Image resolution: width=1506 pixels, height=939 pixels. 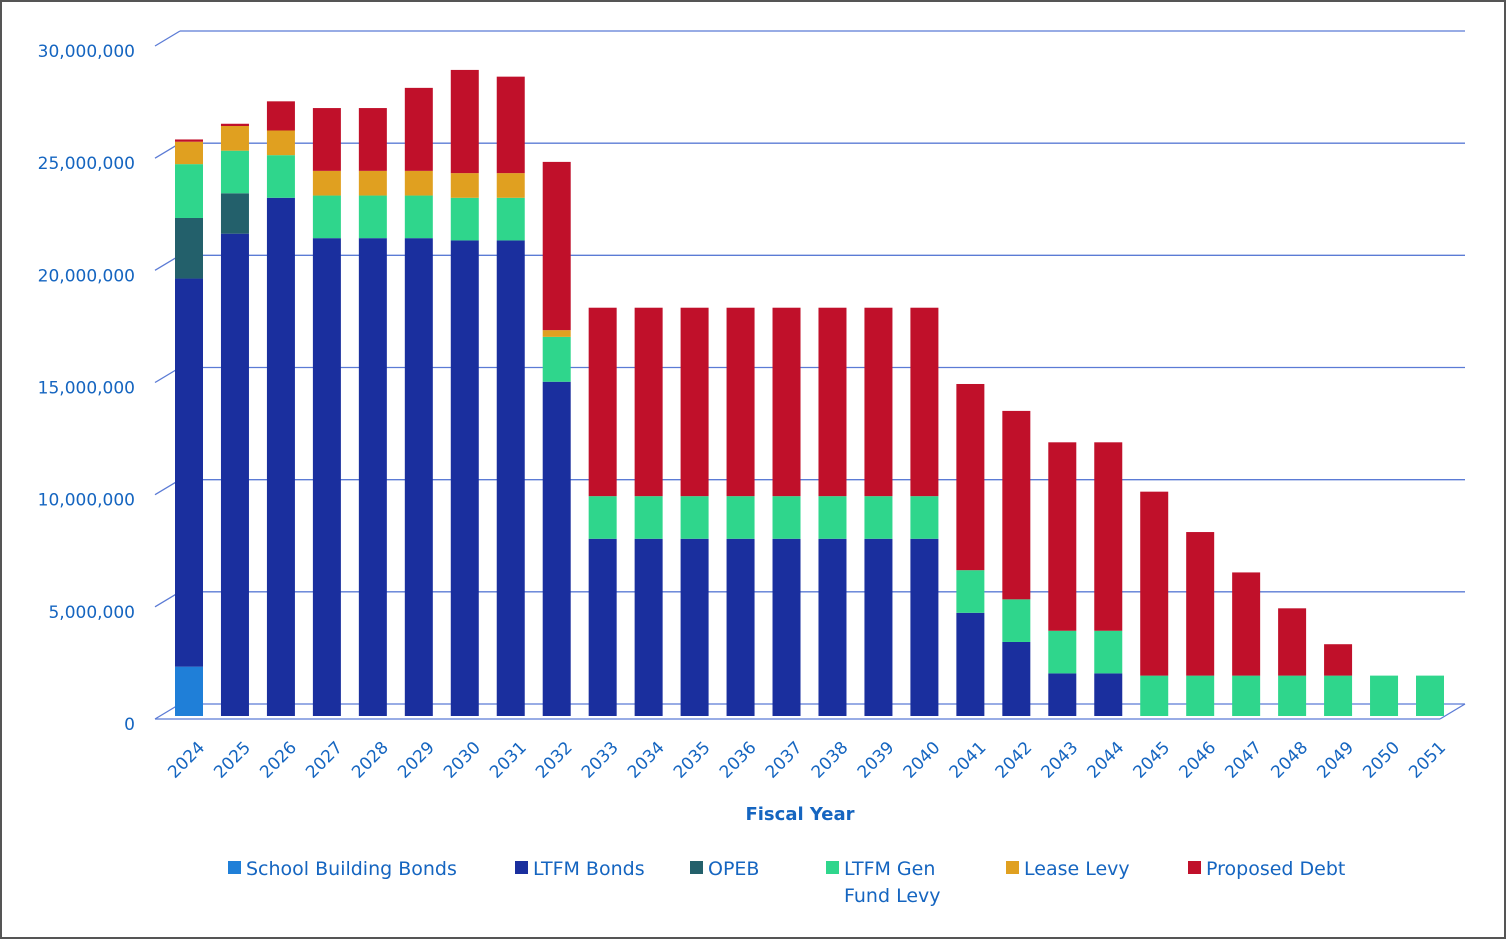 I want to click on x-tick-label: 2034, so click(x=646, y=760).